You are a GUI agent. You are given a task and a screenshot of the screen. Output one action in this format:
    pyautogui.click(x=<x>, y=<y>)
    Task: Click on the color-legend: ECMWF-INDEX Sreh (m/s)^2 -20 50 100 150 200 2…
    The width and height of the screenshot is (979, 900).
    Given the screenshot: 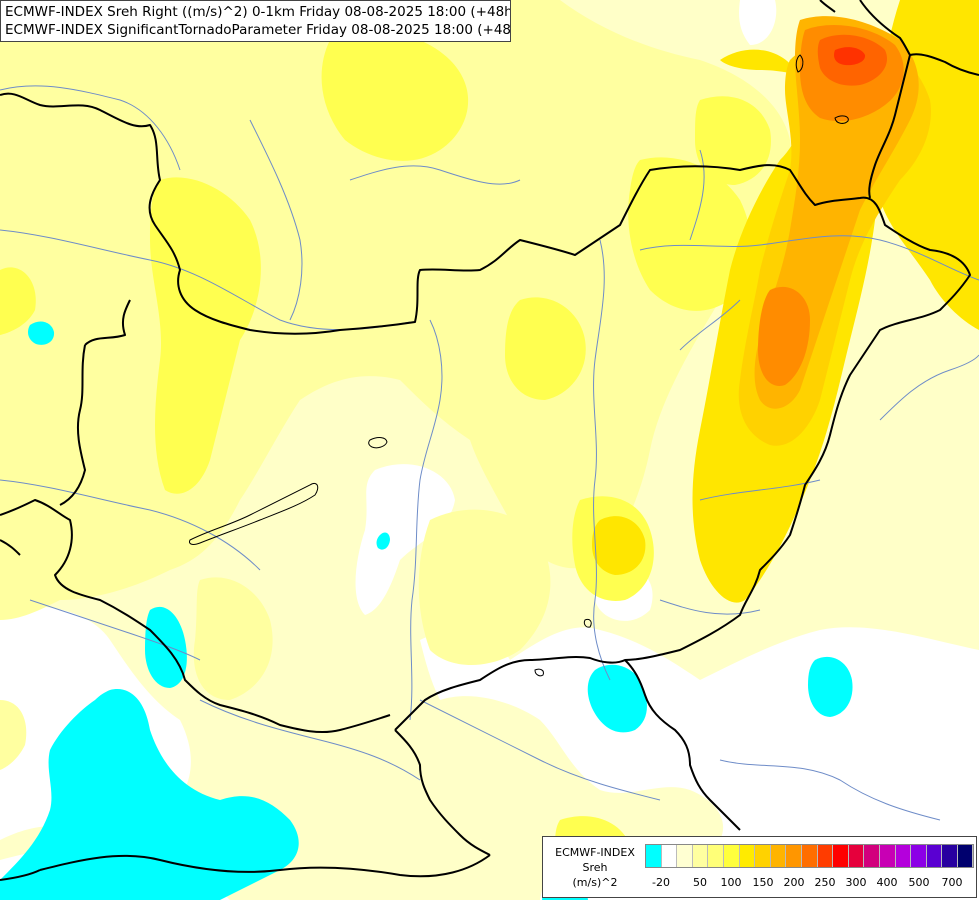 What is the action you would take?
    pyautogui.click(x=759, y=867)
    